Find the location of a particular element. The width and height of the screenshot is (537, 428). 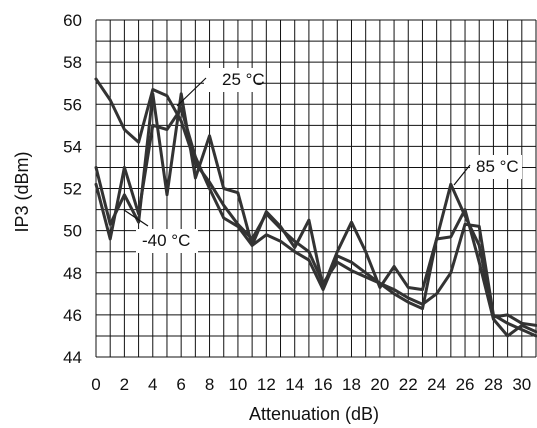

x-tick-label: 18 is located at coordinates (351, 384).